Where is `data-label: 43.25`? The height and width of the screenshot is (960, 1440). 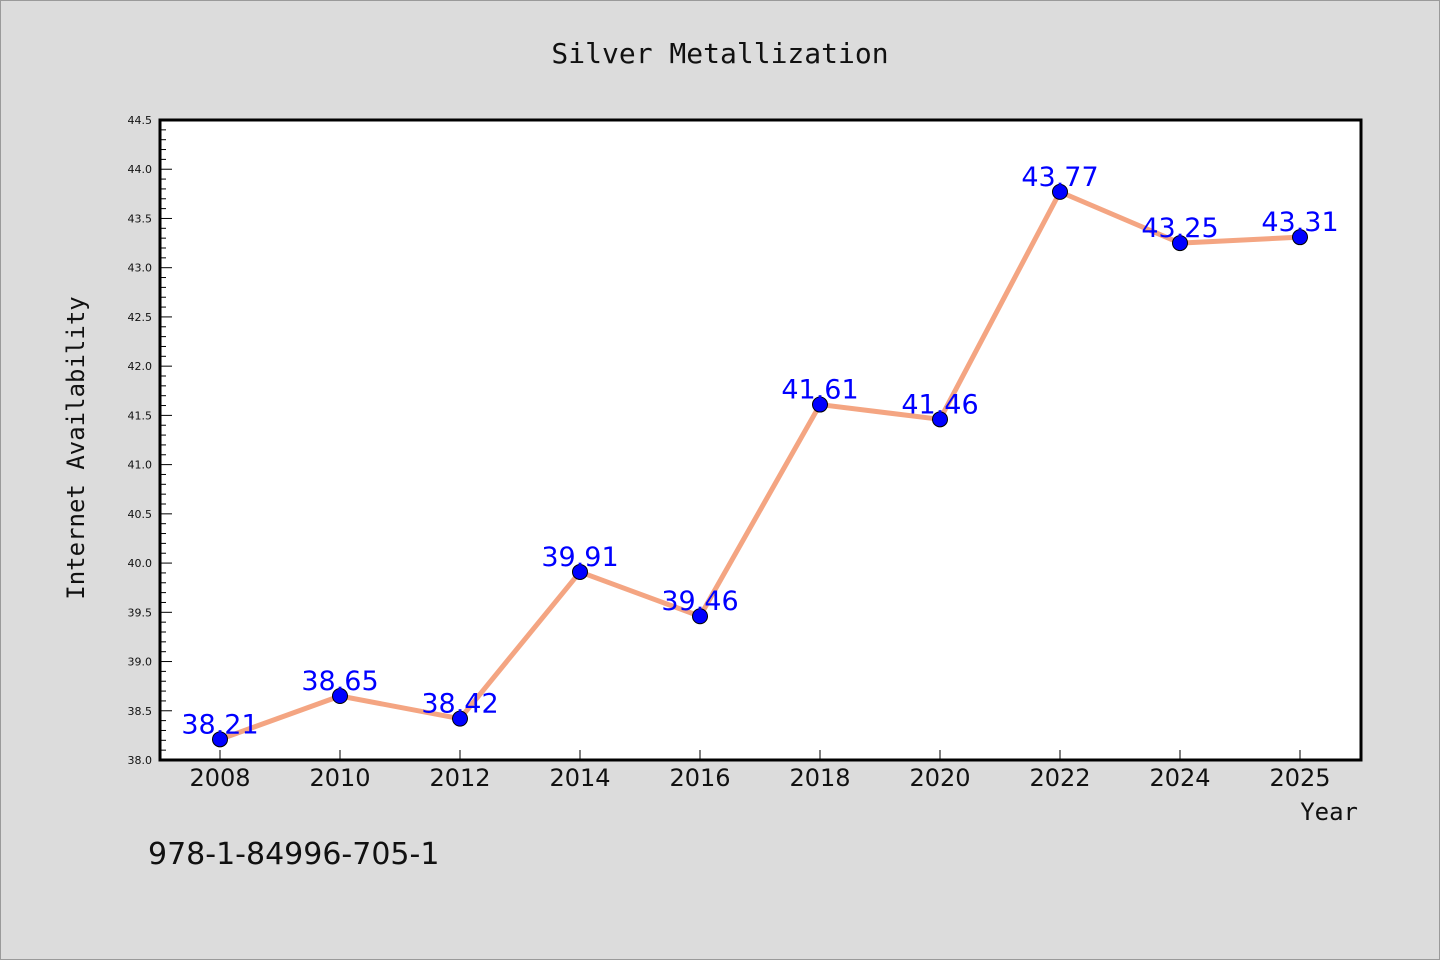 data-label: 43.25 is located at coordinates (1179, 228).